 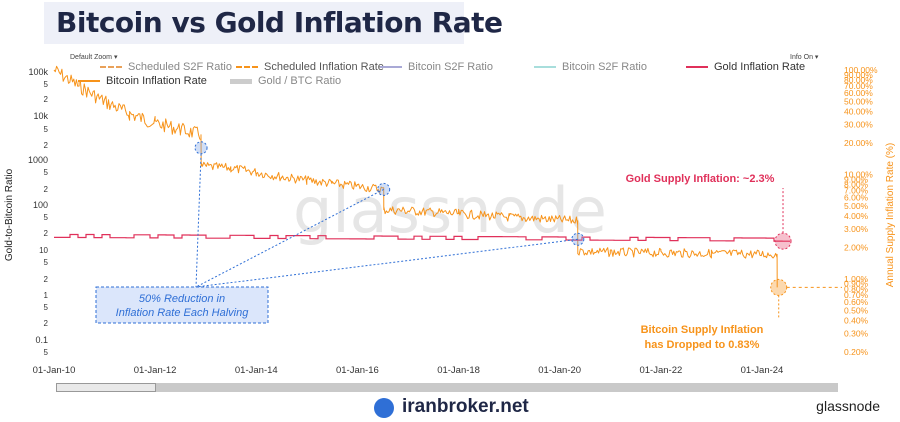 I want to click on right-tick-label: 80.00%, so click(x=858, y=80).